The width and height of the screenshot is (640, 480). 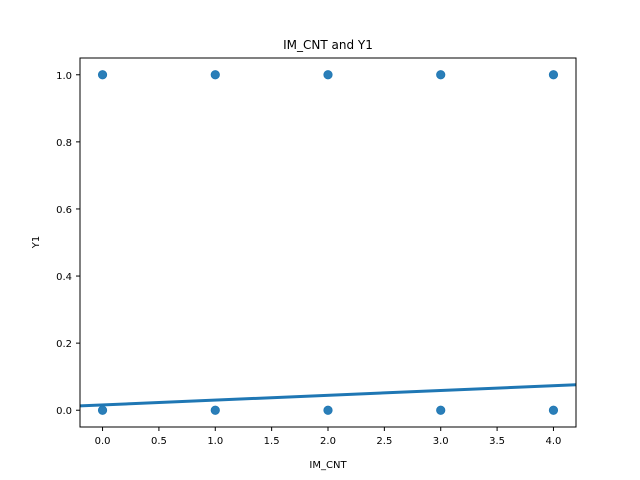 I want to click on y-tick-label: 0.6, so click(x=64, y=210).